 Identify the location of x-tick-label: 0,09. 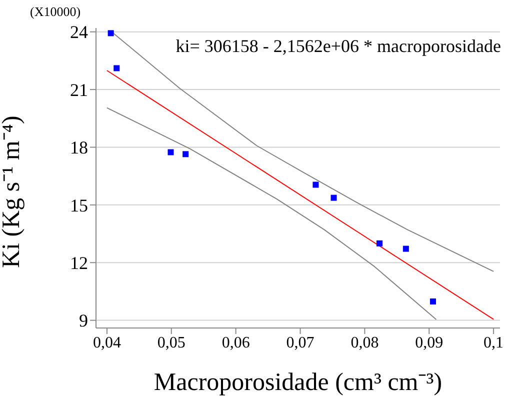
(429, 343).